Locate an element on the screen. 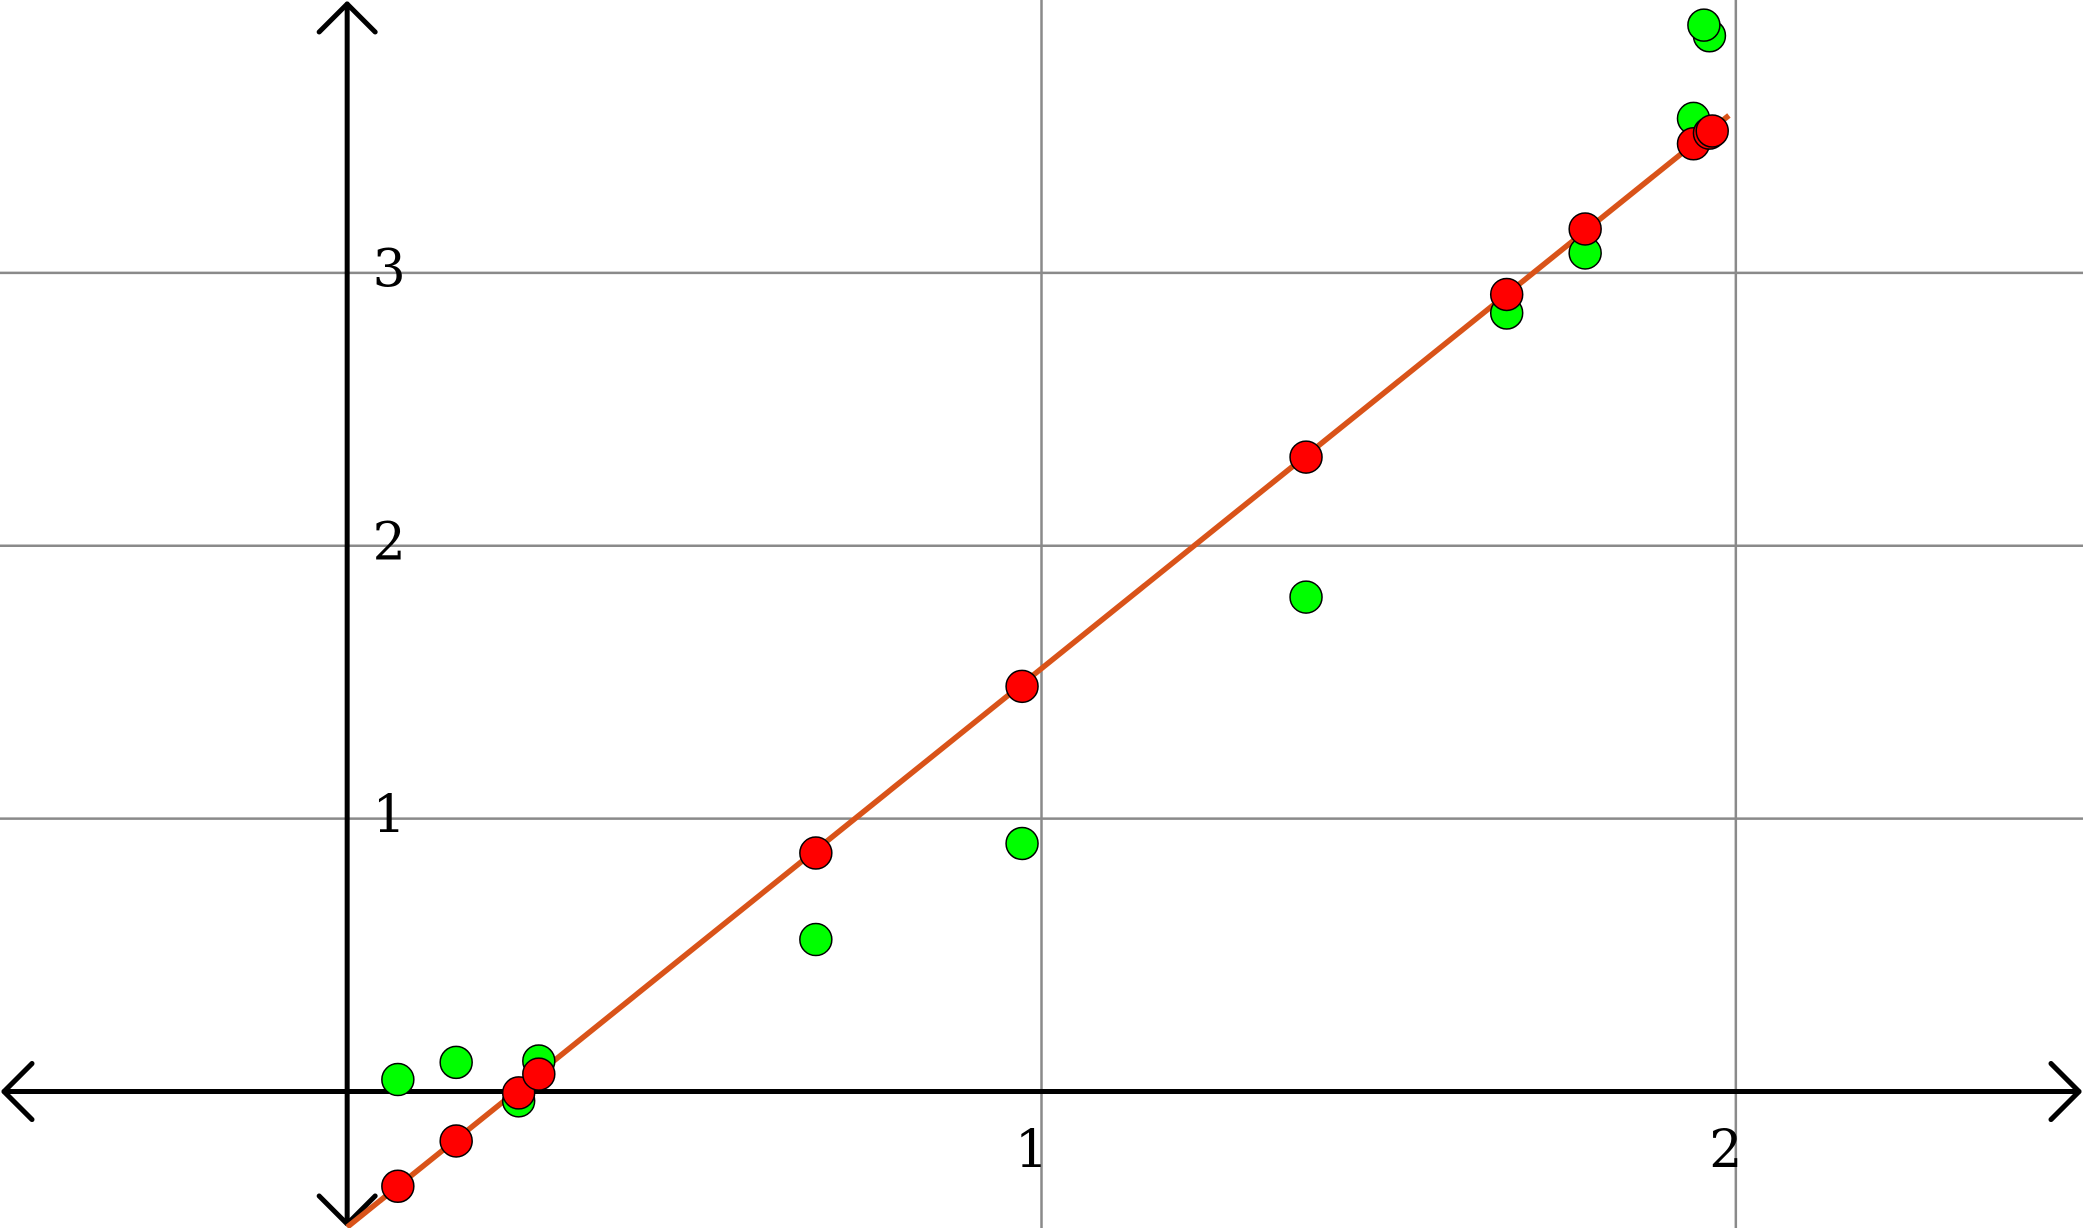  y-tick-label: 2 is located at coordinates (389, 542).